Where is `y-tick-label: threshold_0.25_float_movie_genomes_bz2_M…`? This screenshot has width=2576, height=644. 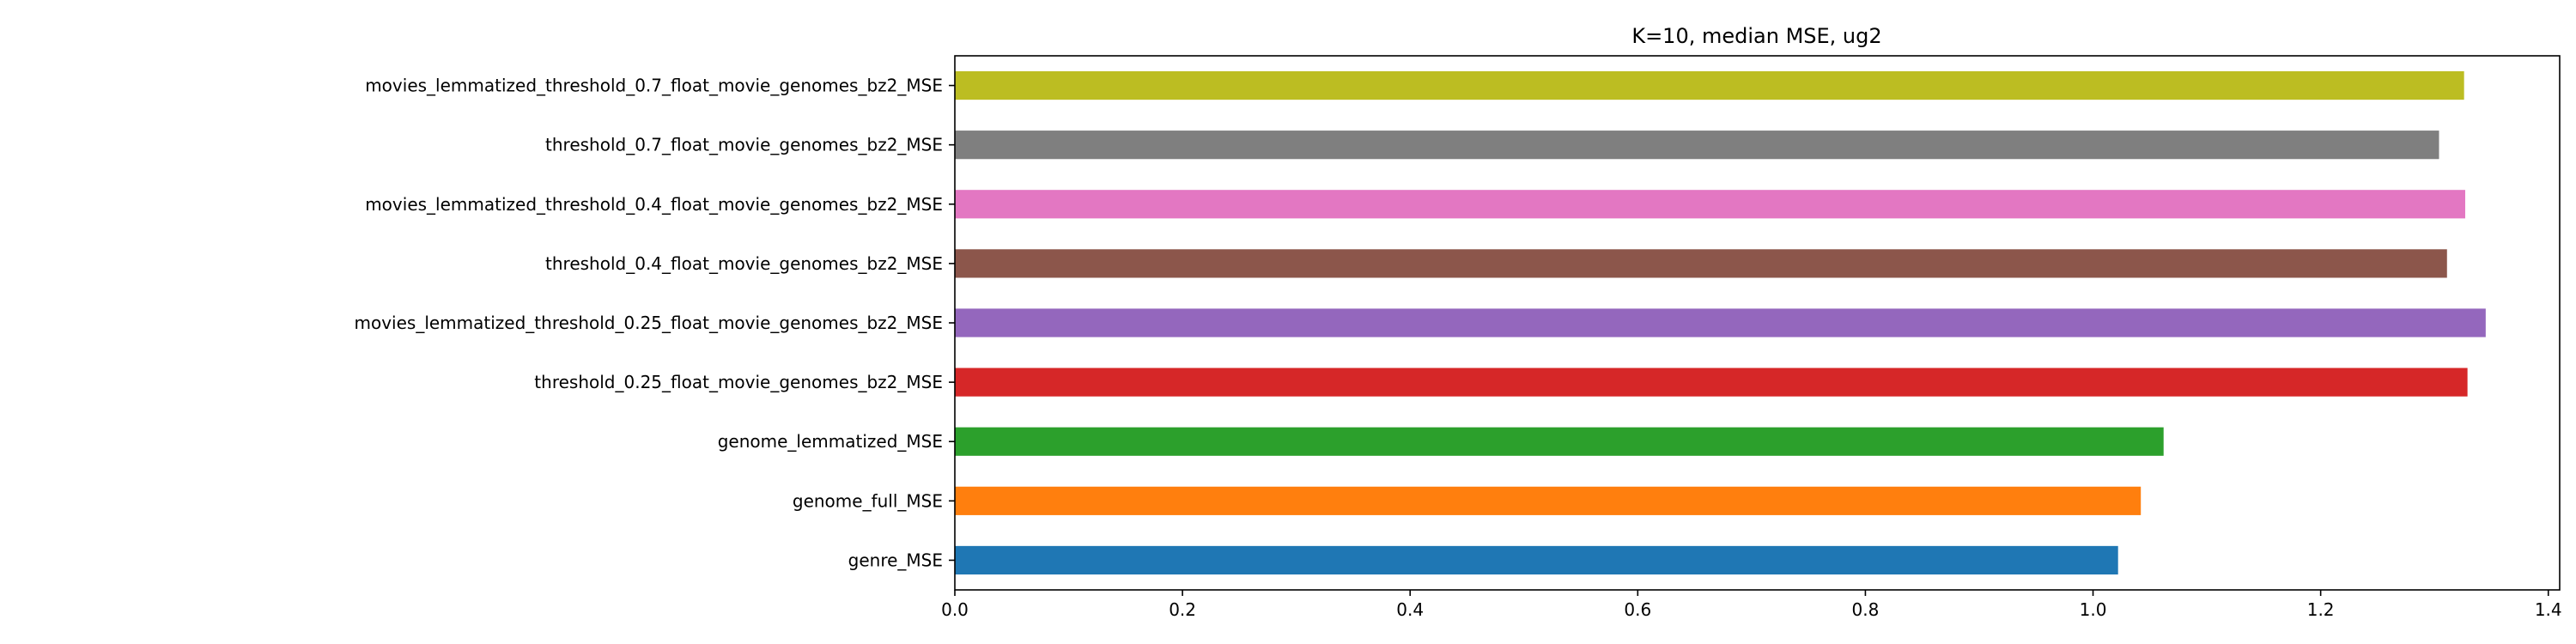 y-tick-label: threshold_0.25_float_movie_genomes_bz2_M… is located at coordinates (738, 382).